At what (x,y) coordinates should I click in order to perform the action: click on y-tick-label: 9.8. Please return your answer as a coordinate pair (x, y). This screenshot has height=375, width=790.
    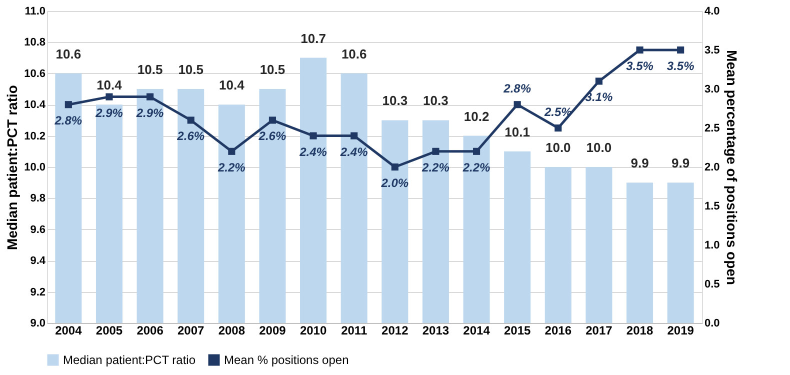
    Looking at the image, I should click on (38, 198).